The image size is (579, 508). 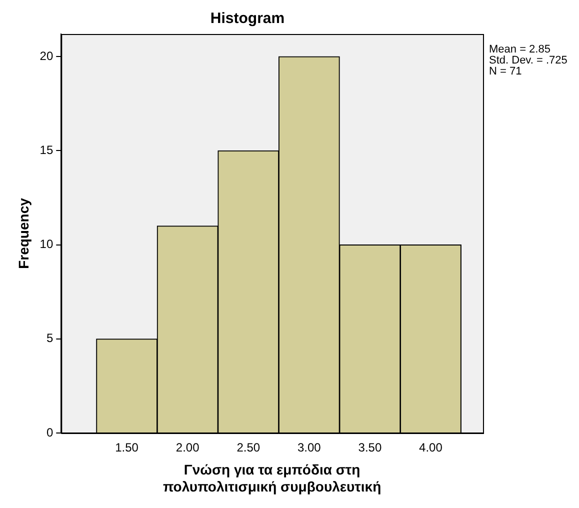 What do you see at coordinates (248, 447) in the screenshot?
I see `x-tick-label: 2.50` at bounding box center [248, 447].